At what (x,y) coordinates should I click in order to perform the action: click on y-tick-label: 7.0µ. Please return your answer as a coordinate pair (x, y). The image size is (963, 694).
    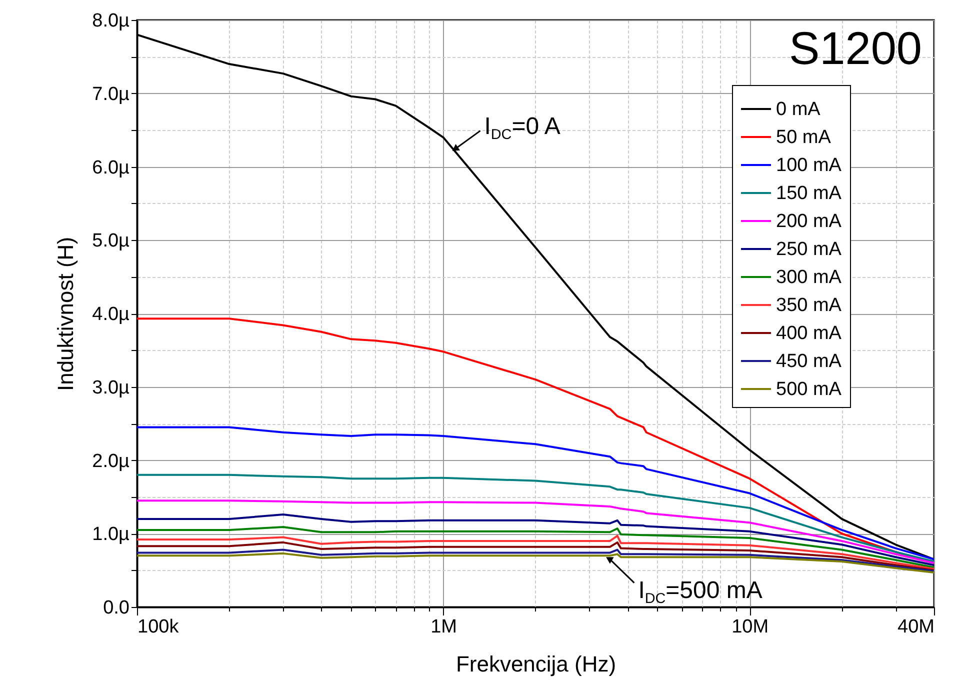
    Looking at the image, I should click on (111, 94).